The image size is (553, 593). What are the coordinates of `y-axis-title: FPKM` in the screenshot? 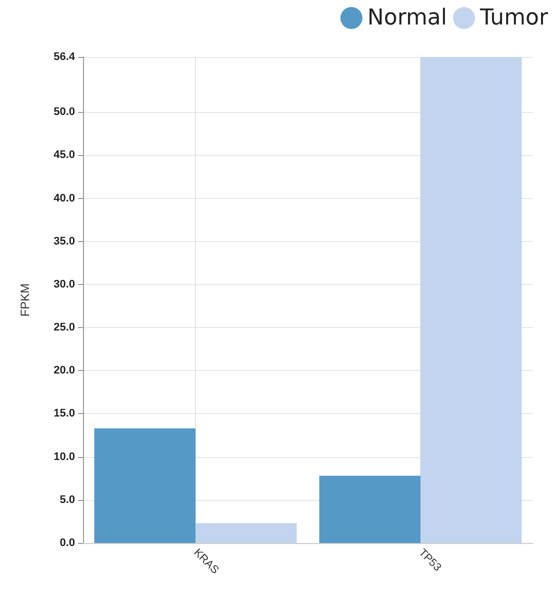 It's located at (25, 300).